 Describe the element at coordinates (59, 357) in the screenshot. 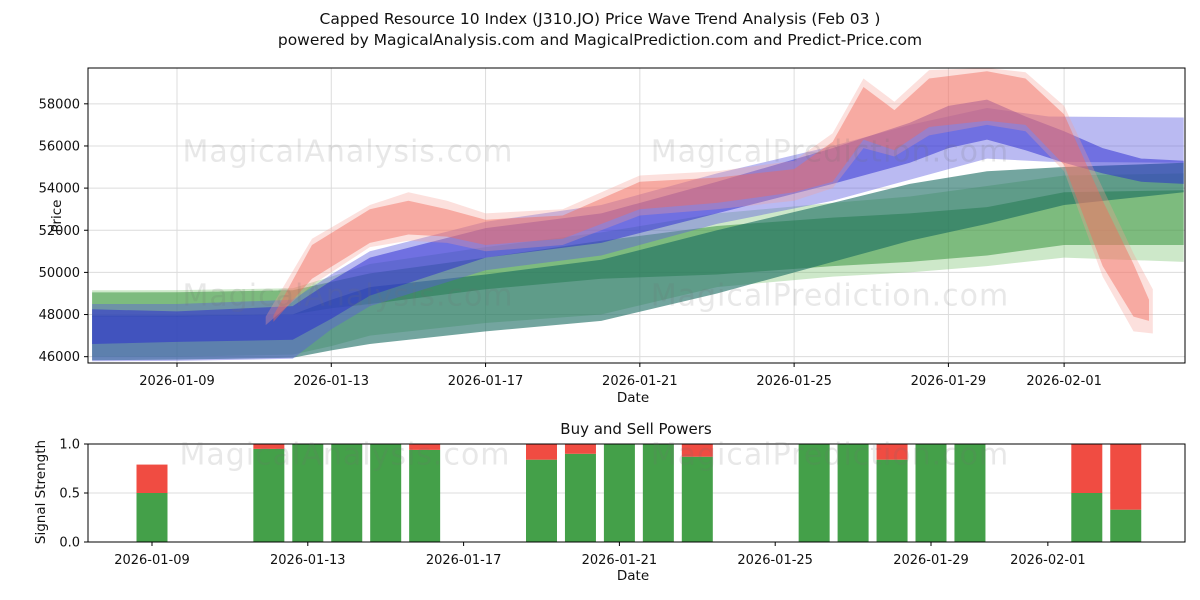

I see `price-tick-label: 46000` at that location.